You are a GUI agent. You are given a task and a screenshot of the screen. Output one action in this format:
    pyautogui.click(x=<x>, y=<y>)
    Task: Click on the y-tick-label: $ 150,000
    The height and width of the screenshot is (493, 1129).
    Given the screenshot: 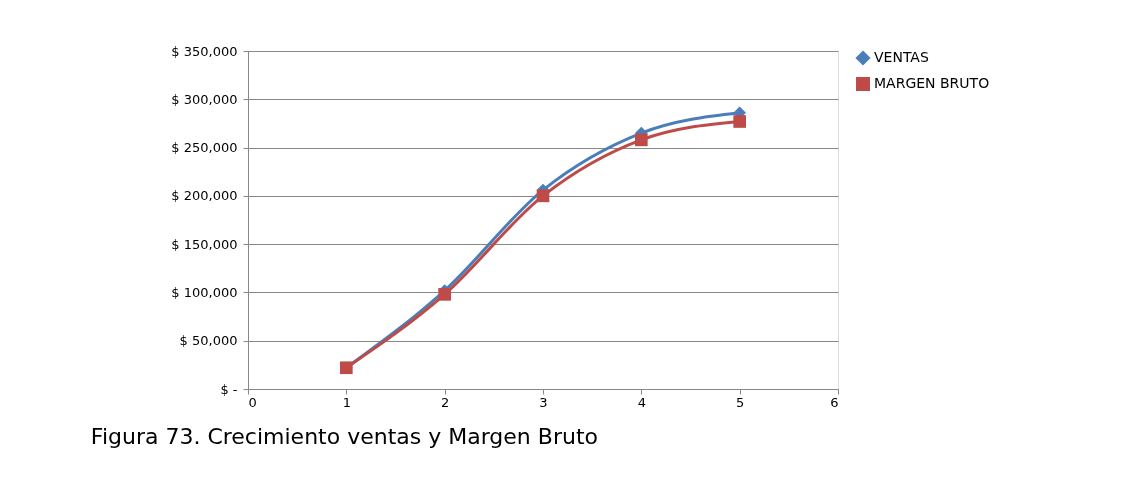 What is the action you would take?
    pyautogui.click(x=204, y=244)
    